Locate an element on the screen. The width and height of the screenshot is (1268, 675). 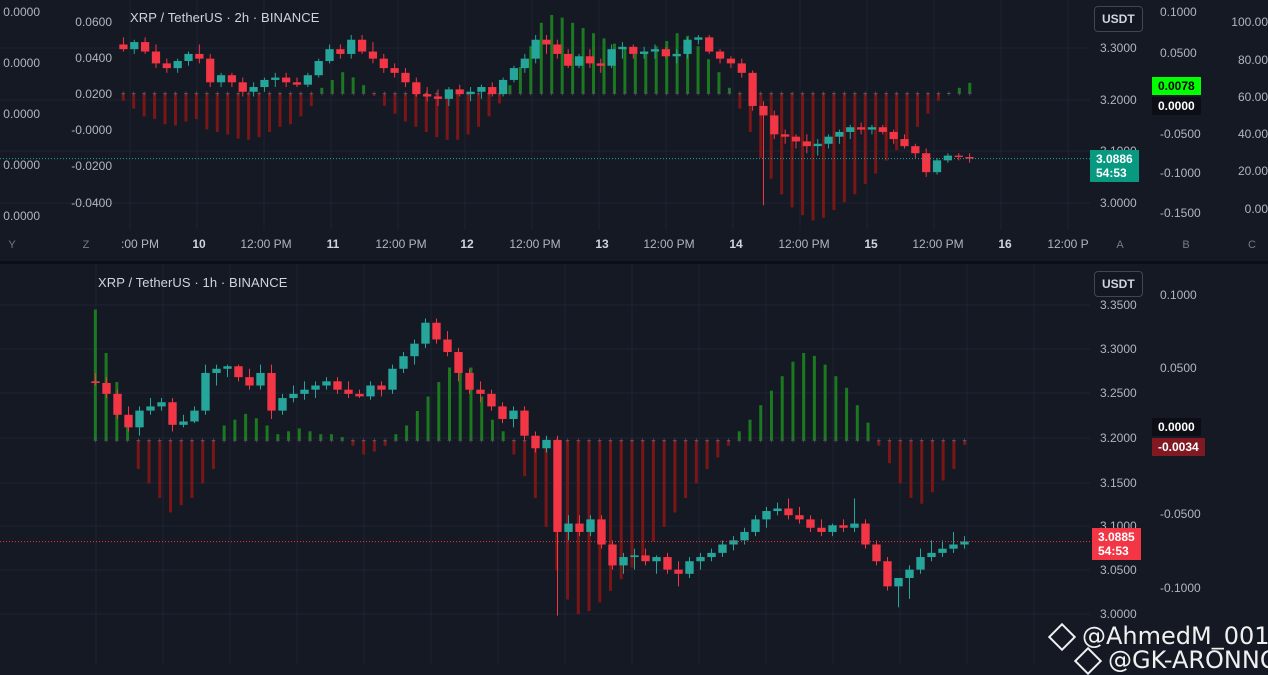
top-rsi-tick: 60.00 is located at coordinates (1253, 97).